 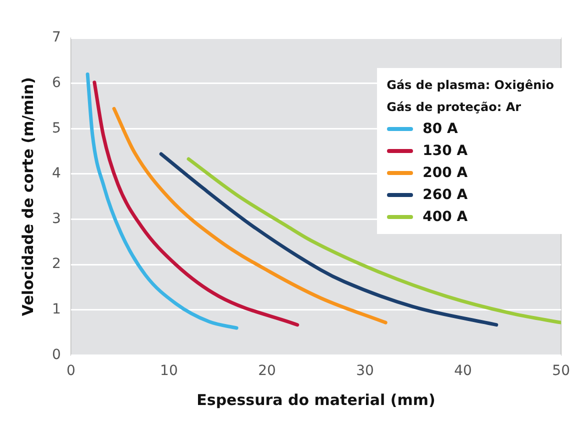 I want to click on x-tick-label: 10, so click(x=169, y=371).